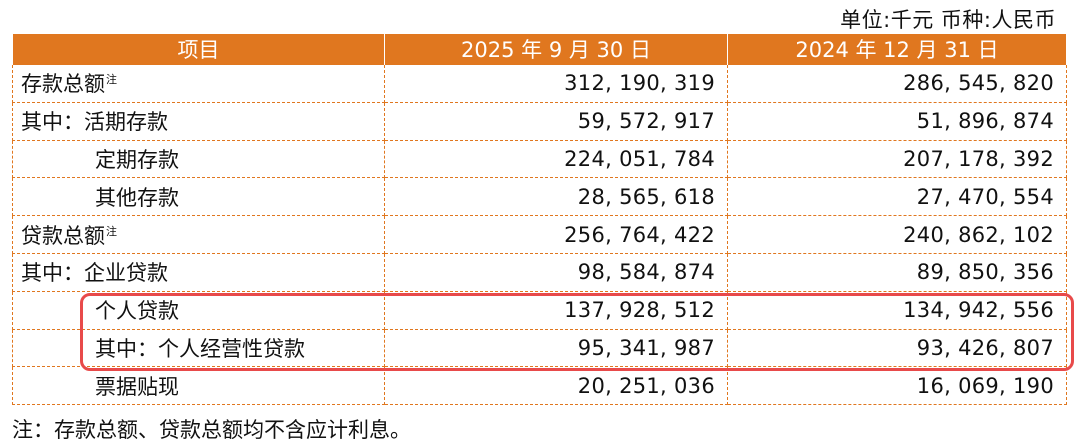 This screenshot has width=1080, height=444. Describe the element at coordinates (198, 272) in the screenshot. I see `row-label: 其中：企业贷款` at that location.